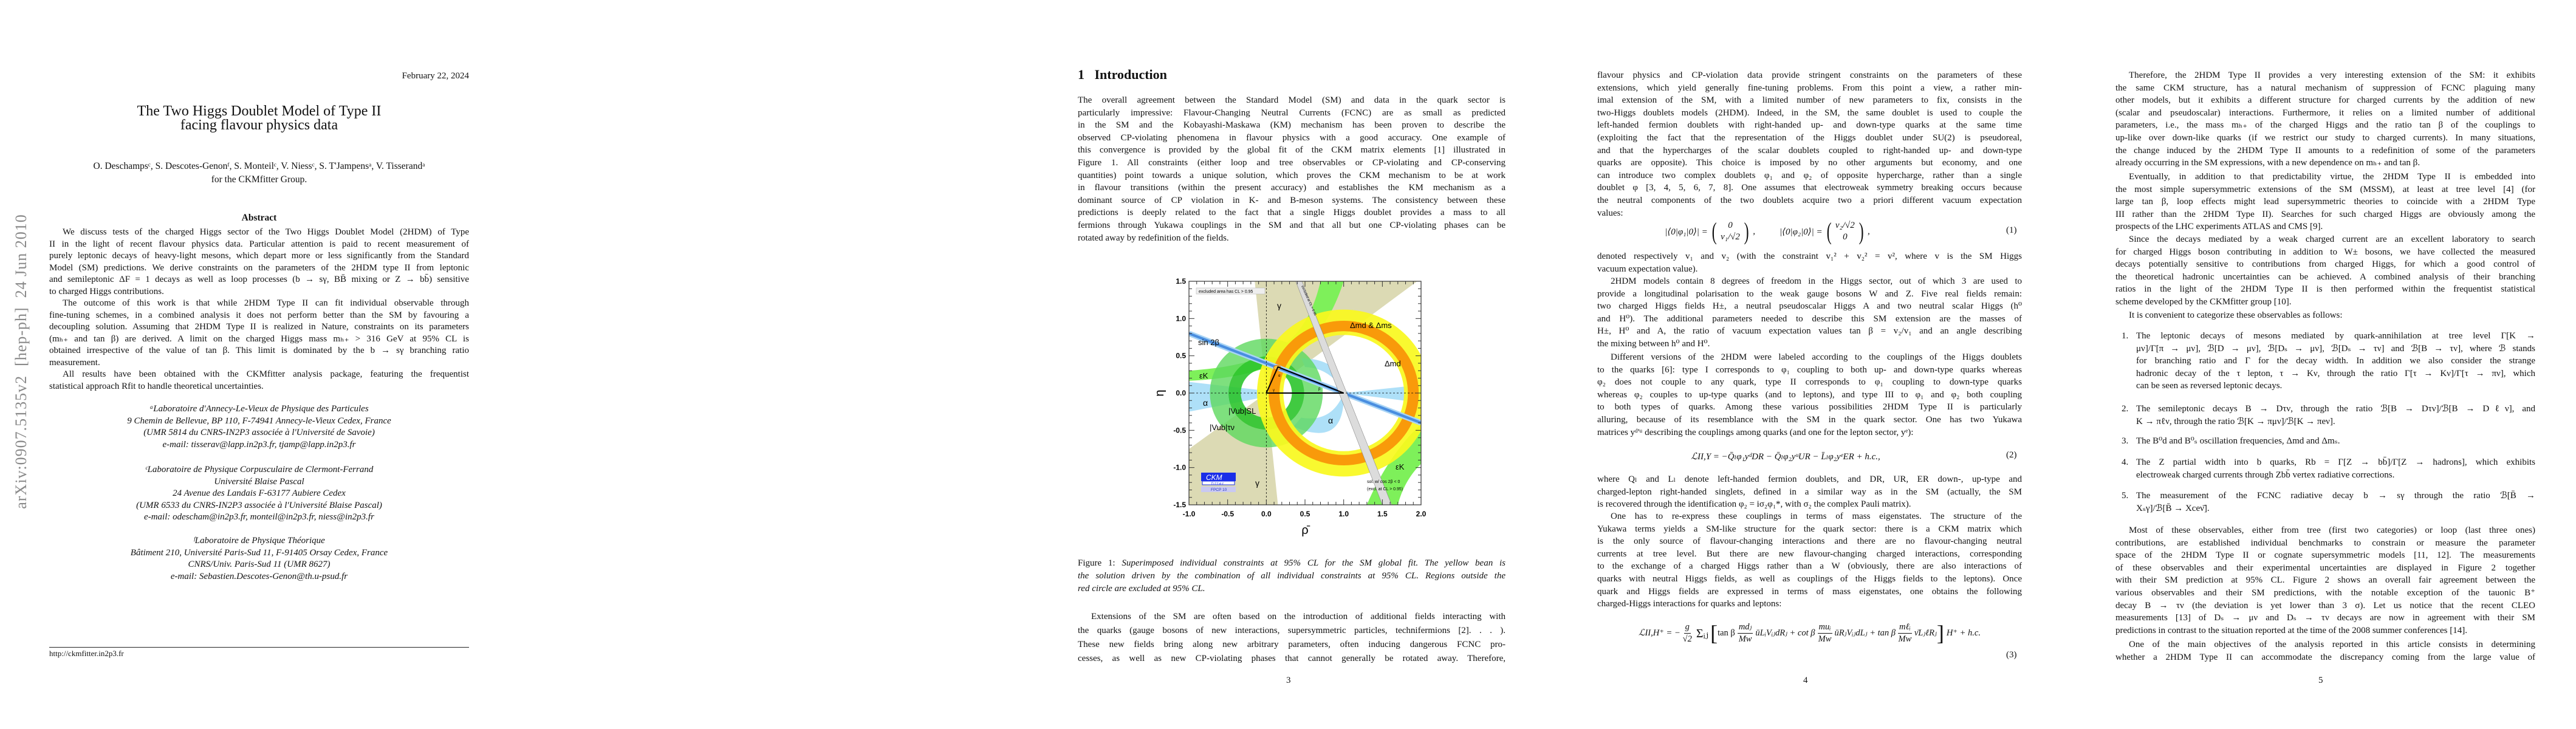 The image size is (2576, 729). Describe the element at coordinates (1208, 343) in the screenshot. I see `sin2beta-label: sin 2β` at that location.